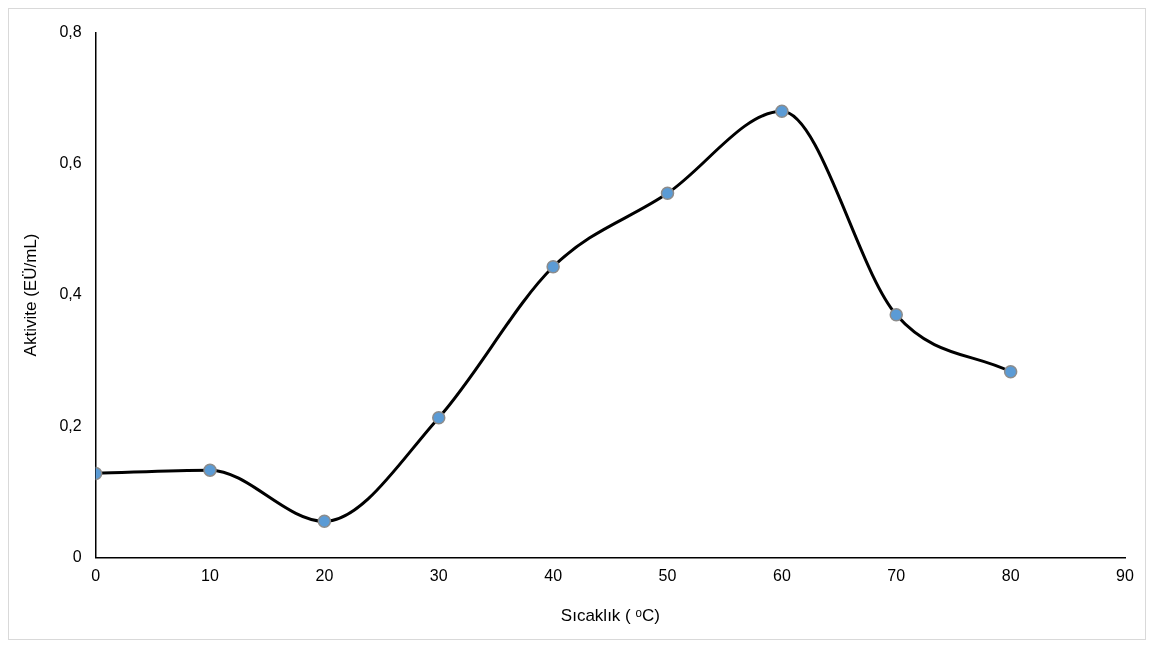 This screenshot has width=1159, height=650. What do you see at coordinates (438, 576) in the screenshot?
I see `x-tick-label: 30` at bounding box center [438, 576].